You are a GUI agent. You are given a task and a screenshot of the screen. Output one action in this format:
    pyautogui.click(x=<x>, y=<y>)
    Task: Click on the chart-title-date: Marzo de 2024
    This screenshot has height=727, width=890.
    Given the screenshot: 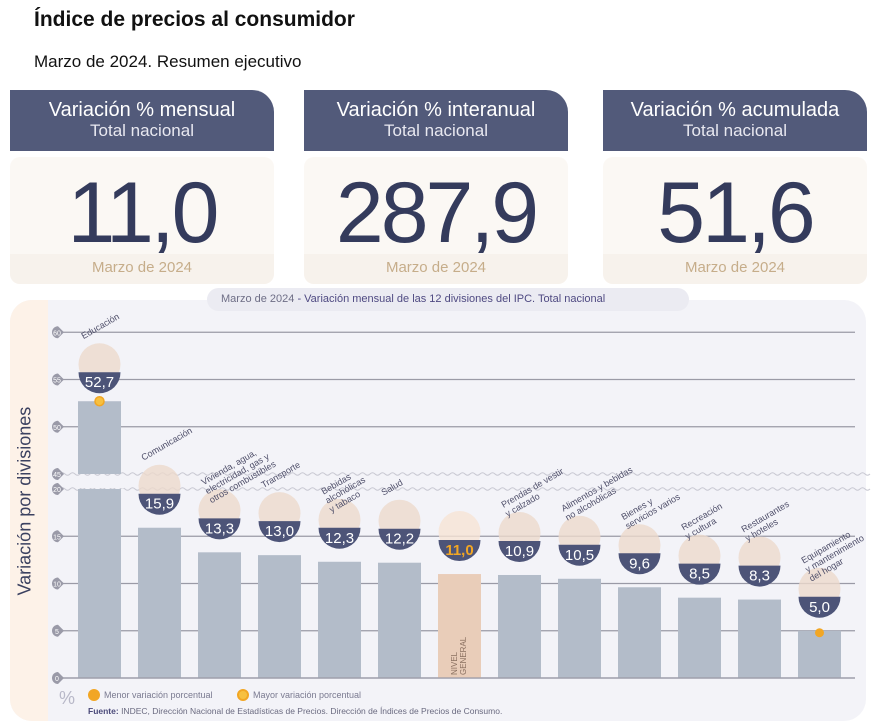 What is the action you would take?
    pyautogui.click(x=258, y=299)
    